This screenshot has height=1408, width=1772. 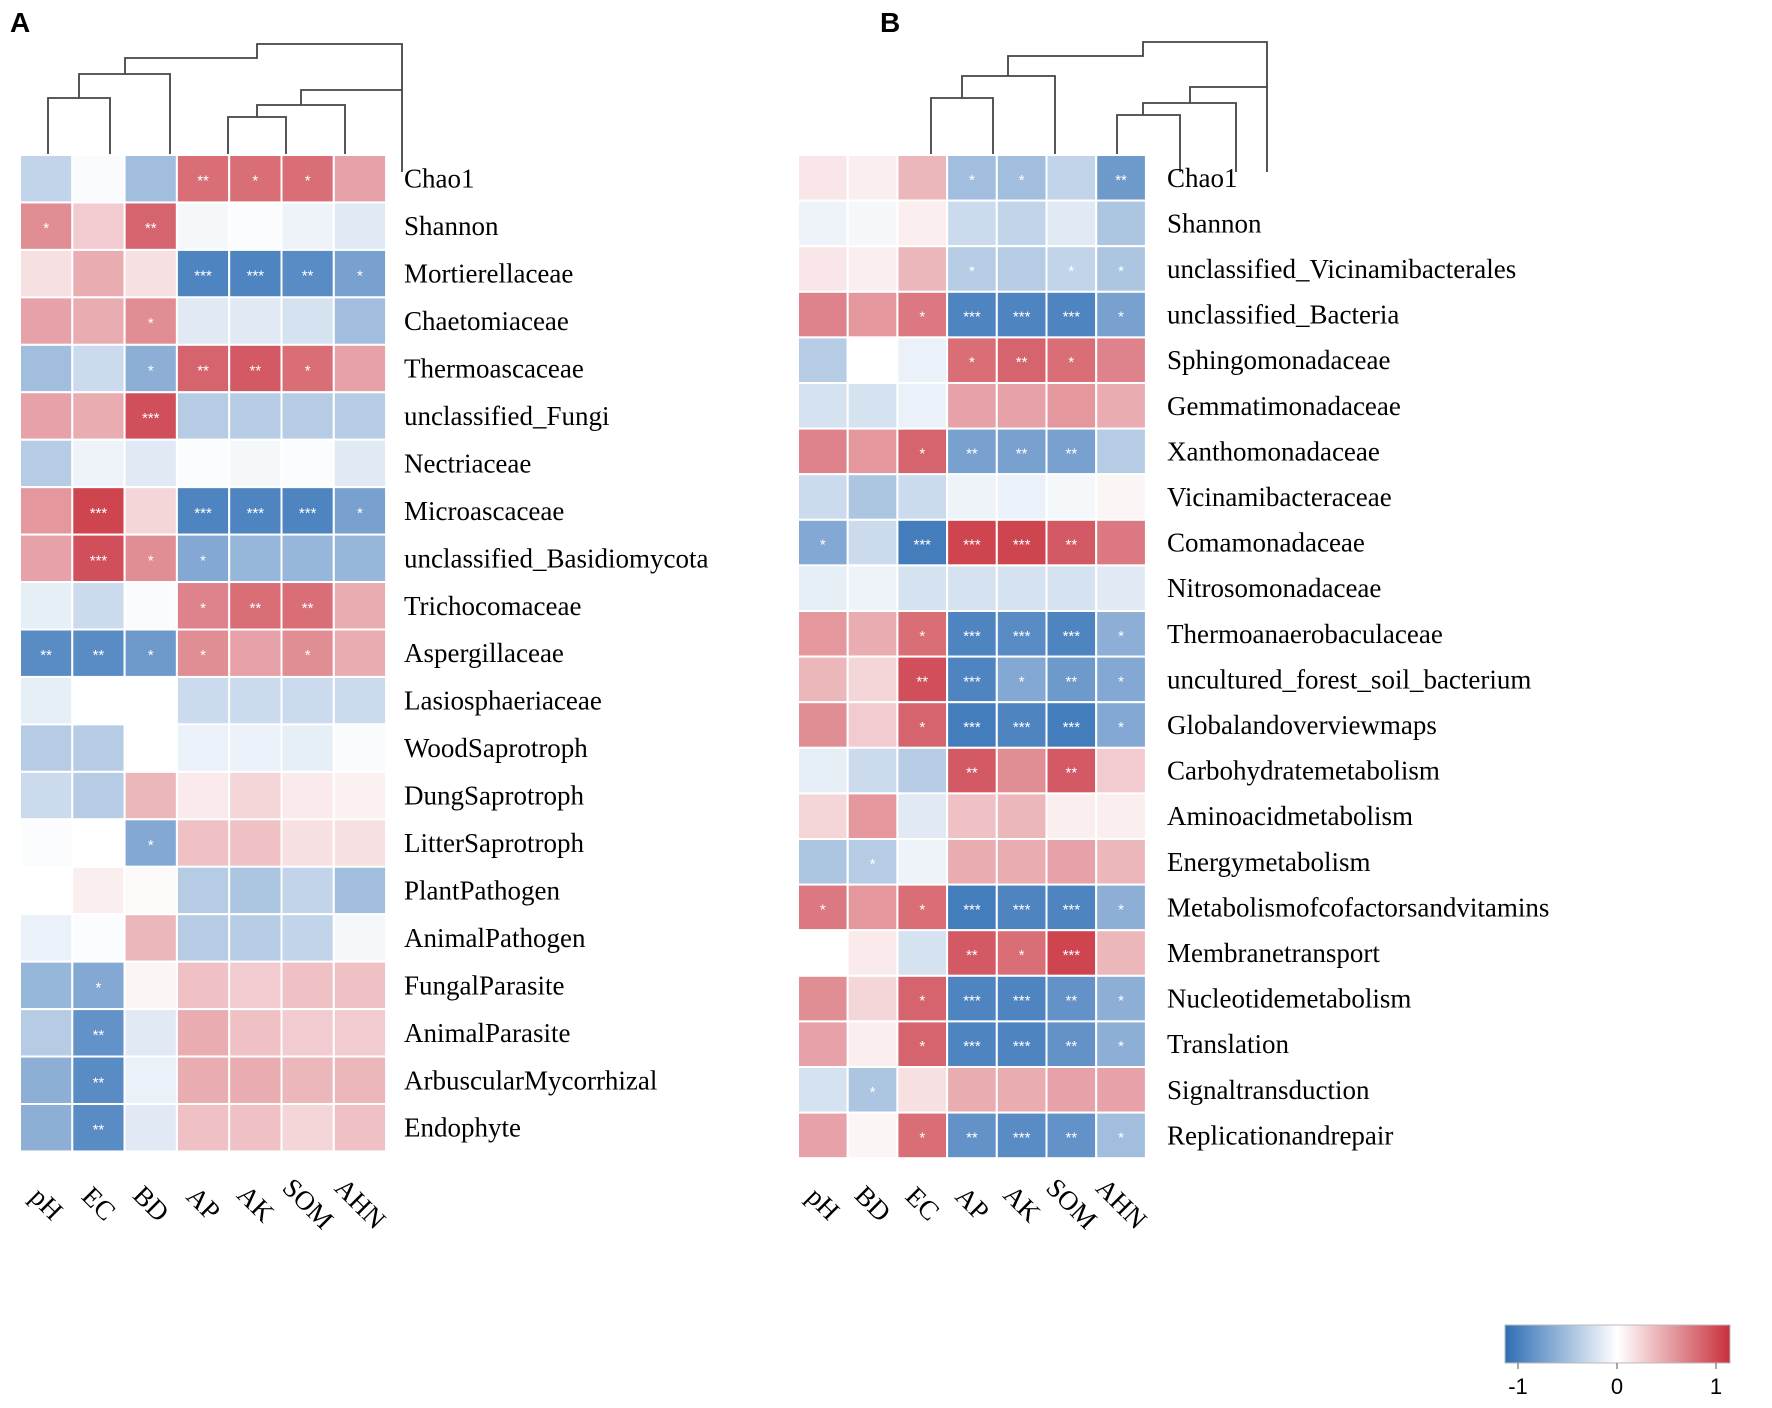 What do you see at coordinates (494, 796) in the screenshot?
I see `row-label: DungSaprotroph` at bounding box center [494, 796].